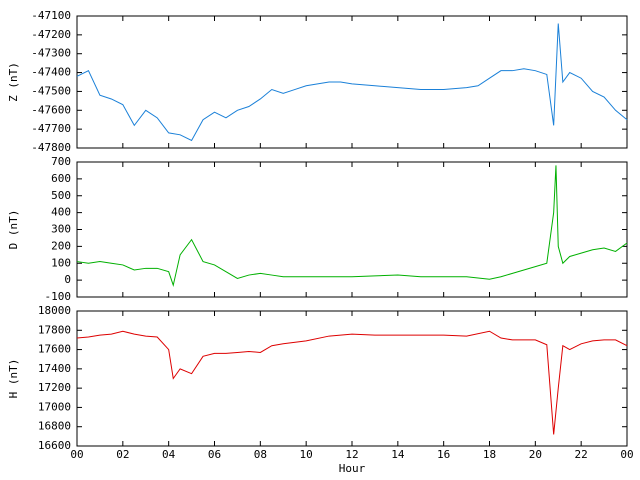 The width and height of the screenshot is (640, 480). I want to click on x-tick-label: 16, so click(443, 454).